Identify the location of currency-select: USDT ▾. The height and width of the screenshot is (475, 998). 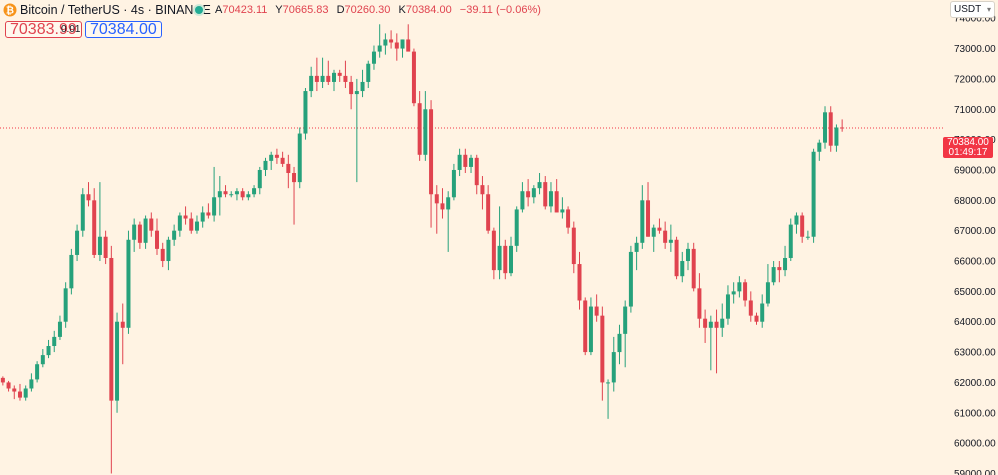
(972, 9).